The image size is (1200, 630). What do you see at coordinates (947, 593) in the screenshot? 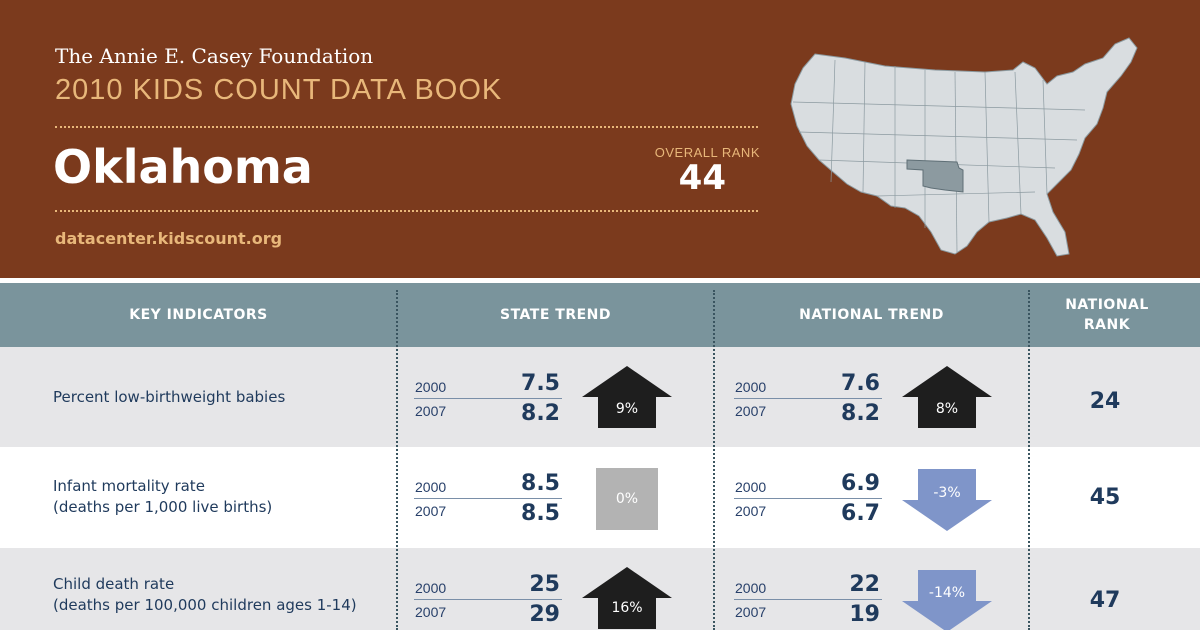
I see `national-change: -14%` at bounding box center [947, 593].